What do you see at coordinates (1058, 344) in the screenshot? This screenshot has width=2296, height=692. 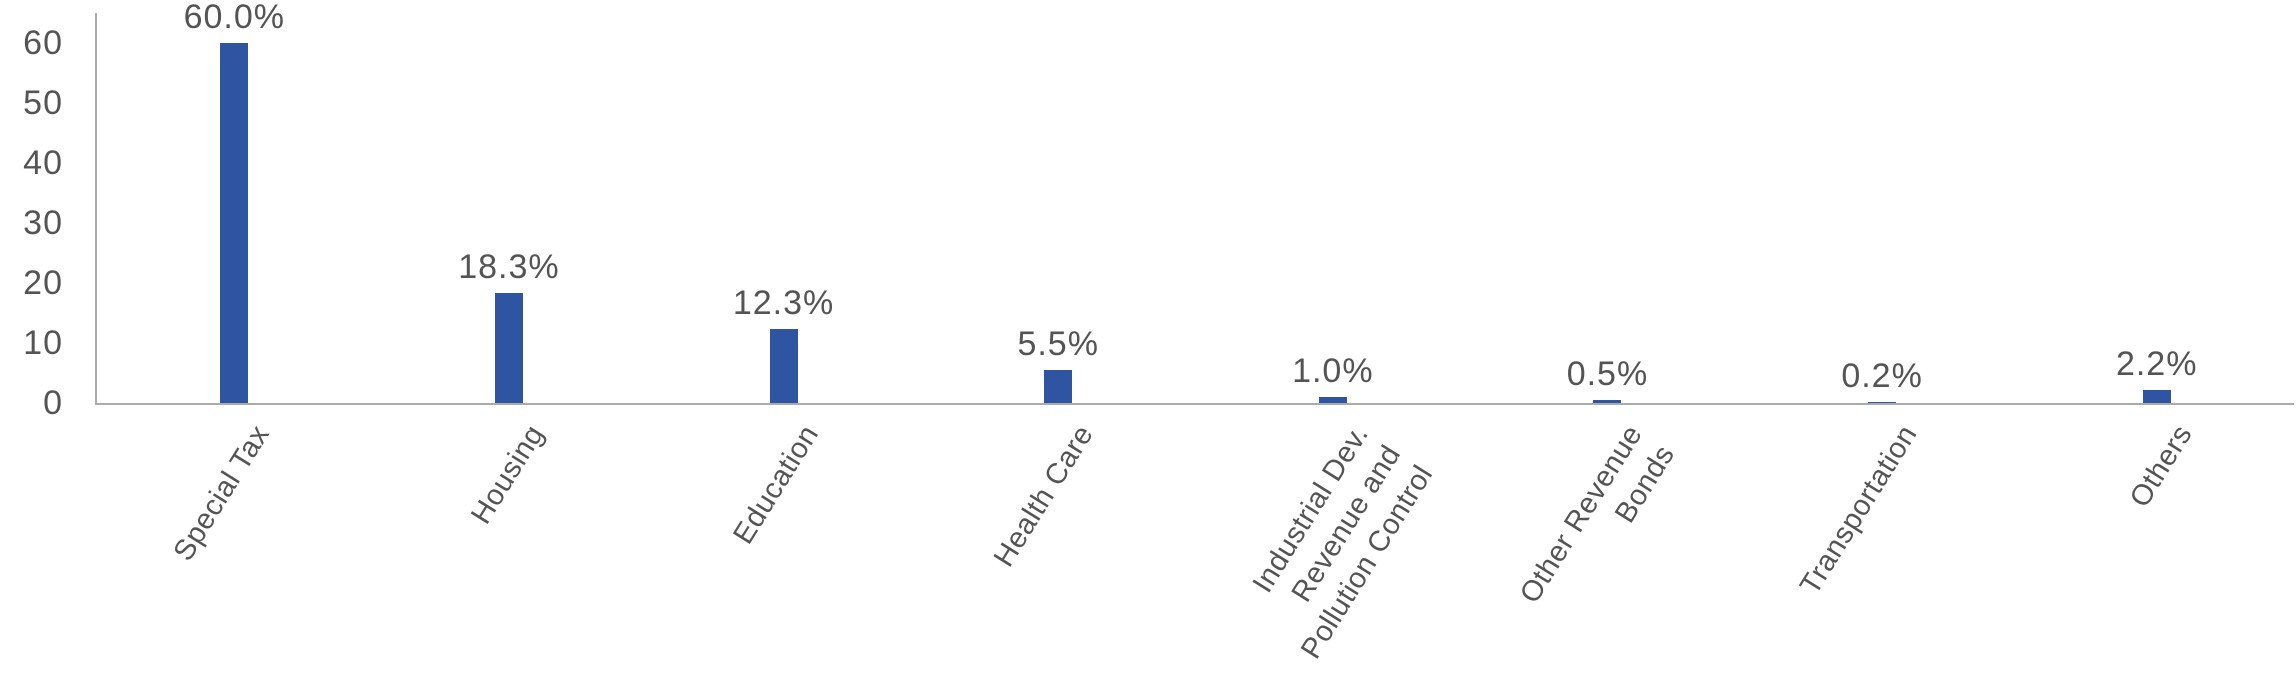 I see `bar-value-label: 5.5%` at bounding box center [1058, 344].